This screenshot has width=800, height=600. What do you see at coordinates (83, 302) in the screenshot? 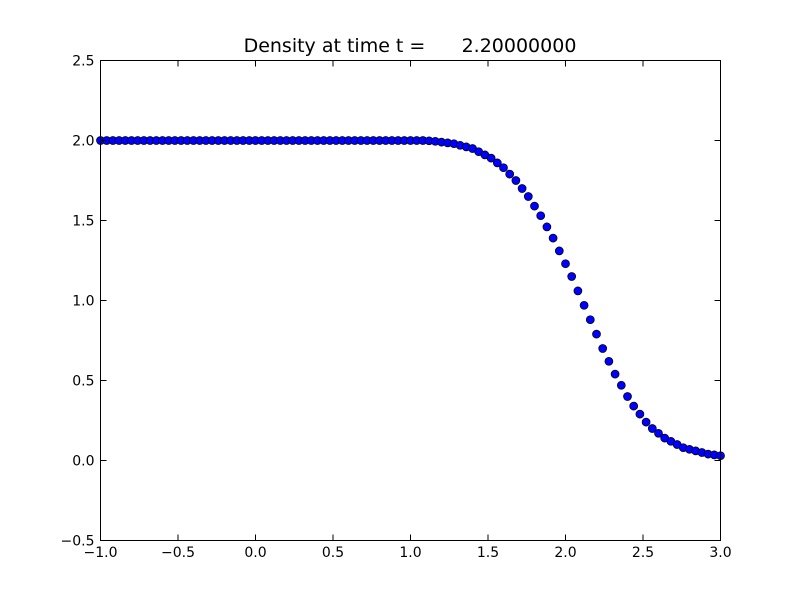
I see `y-tick-label: 1.0` at bounding box center [83, 302].